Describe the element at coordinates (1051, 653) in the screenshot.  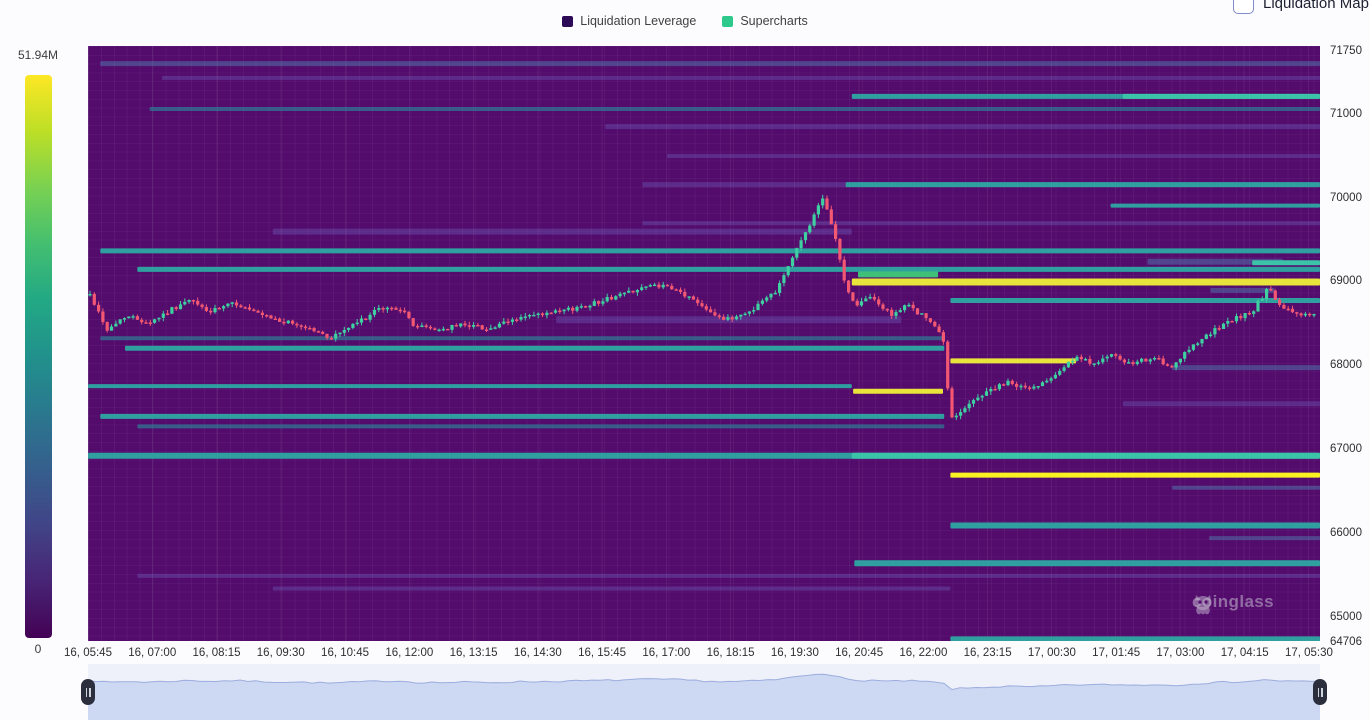
I see `time-tick-label: 17, 00:30` at that location.